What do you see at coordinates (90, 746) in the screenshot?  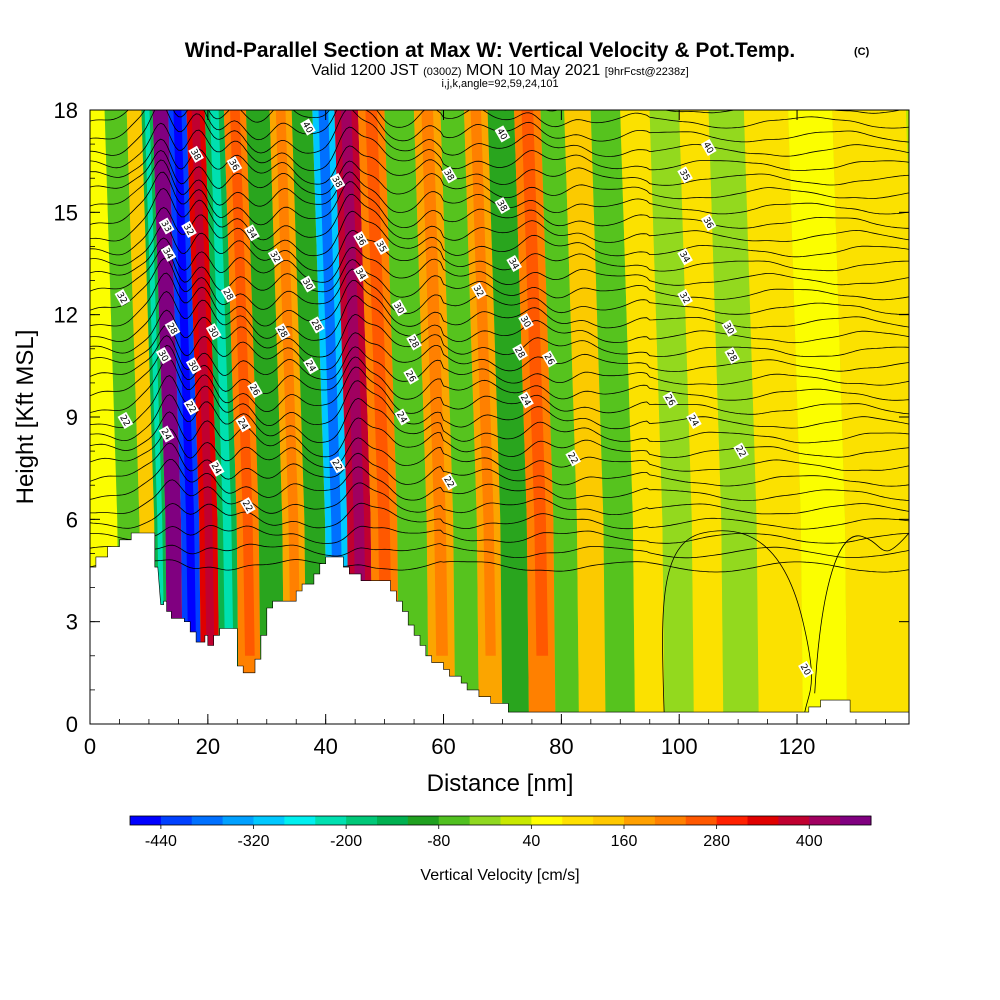 I see `x-tick-label: 0` at bounding box center [90, 746].